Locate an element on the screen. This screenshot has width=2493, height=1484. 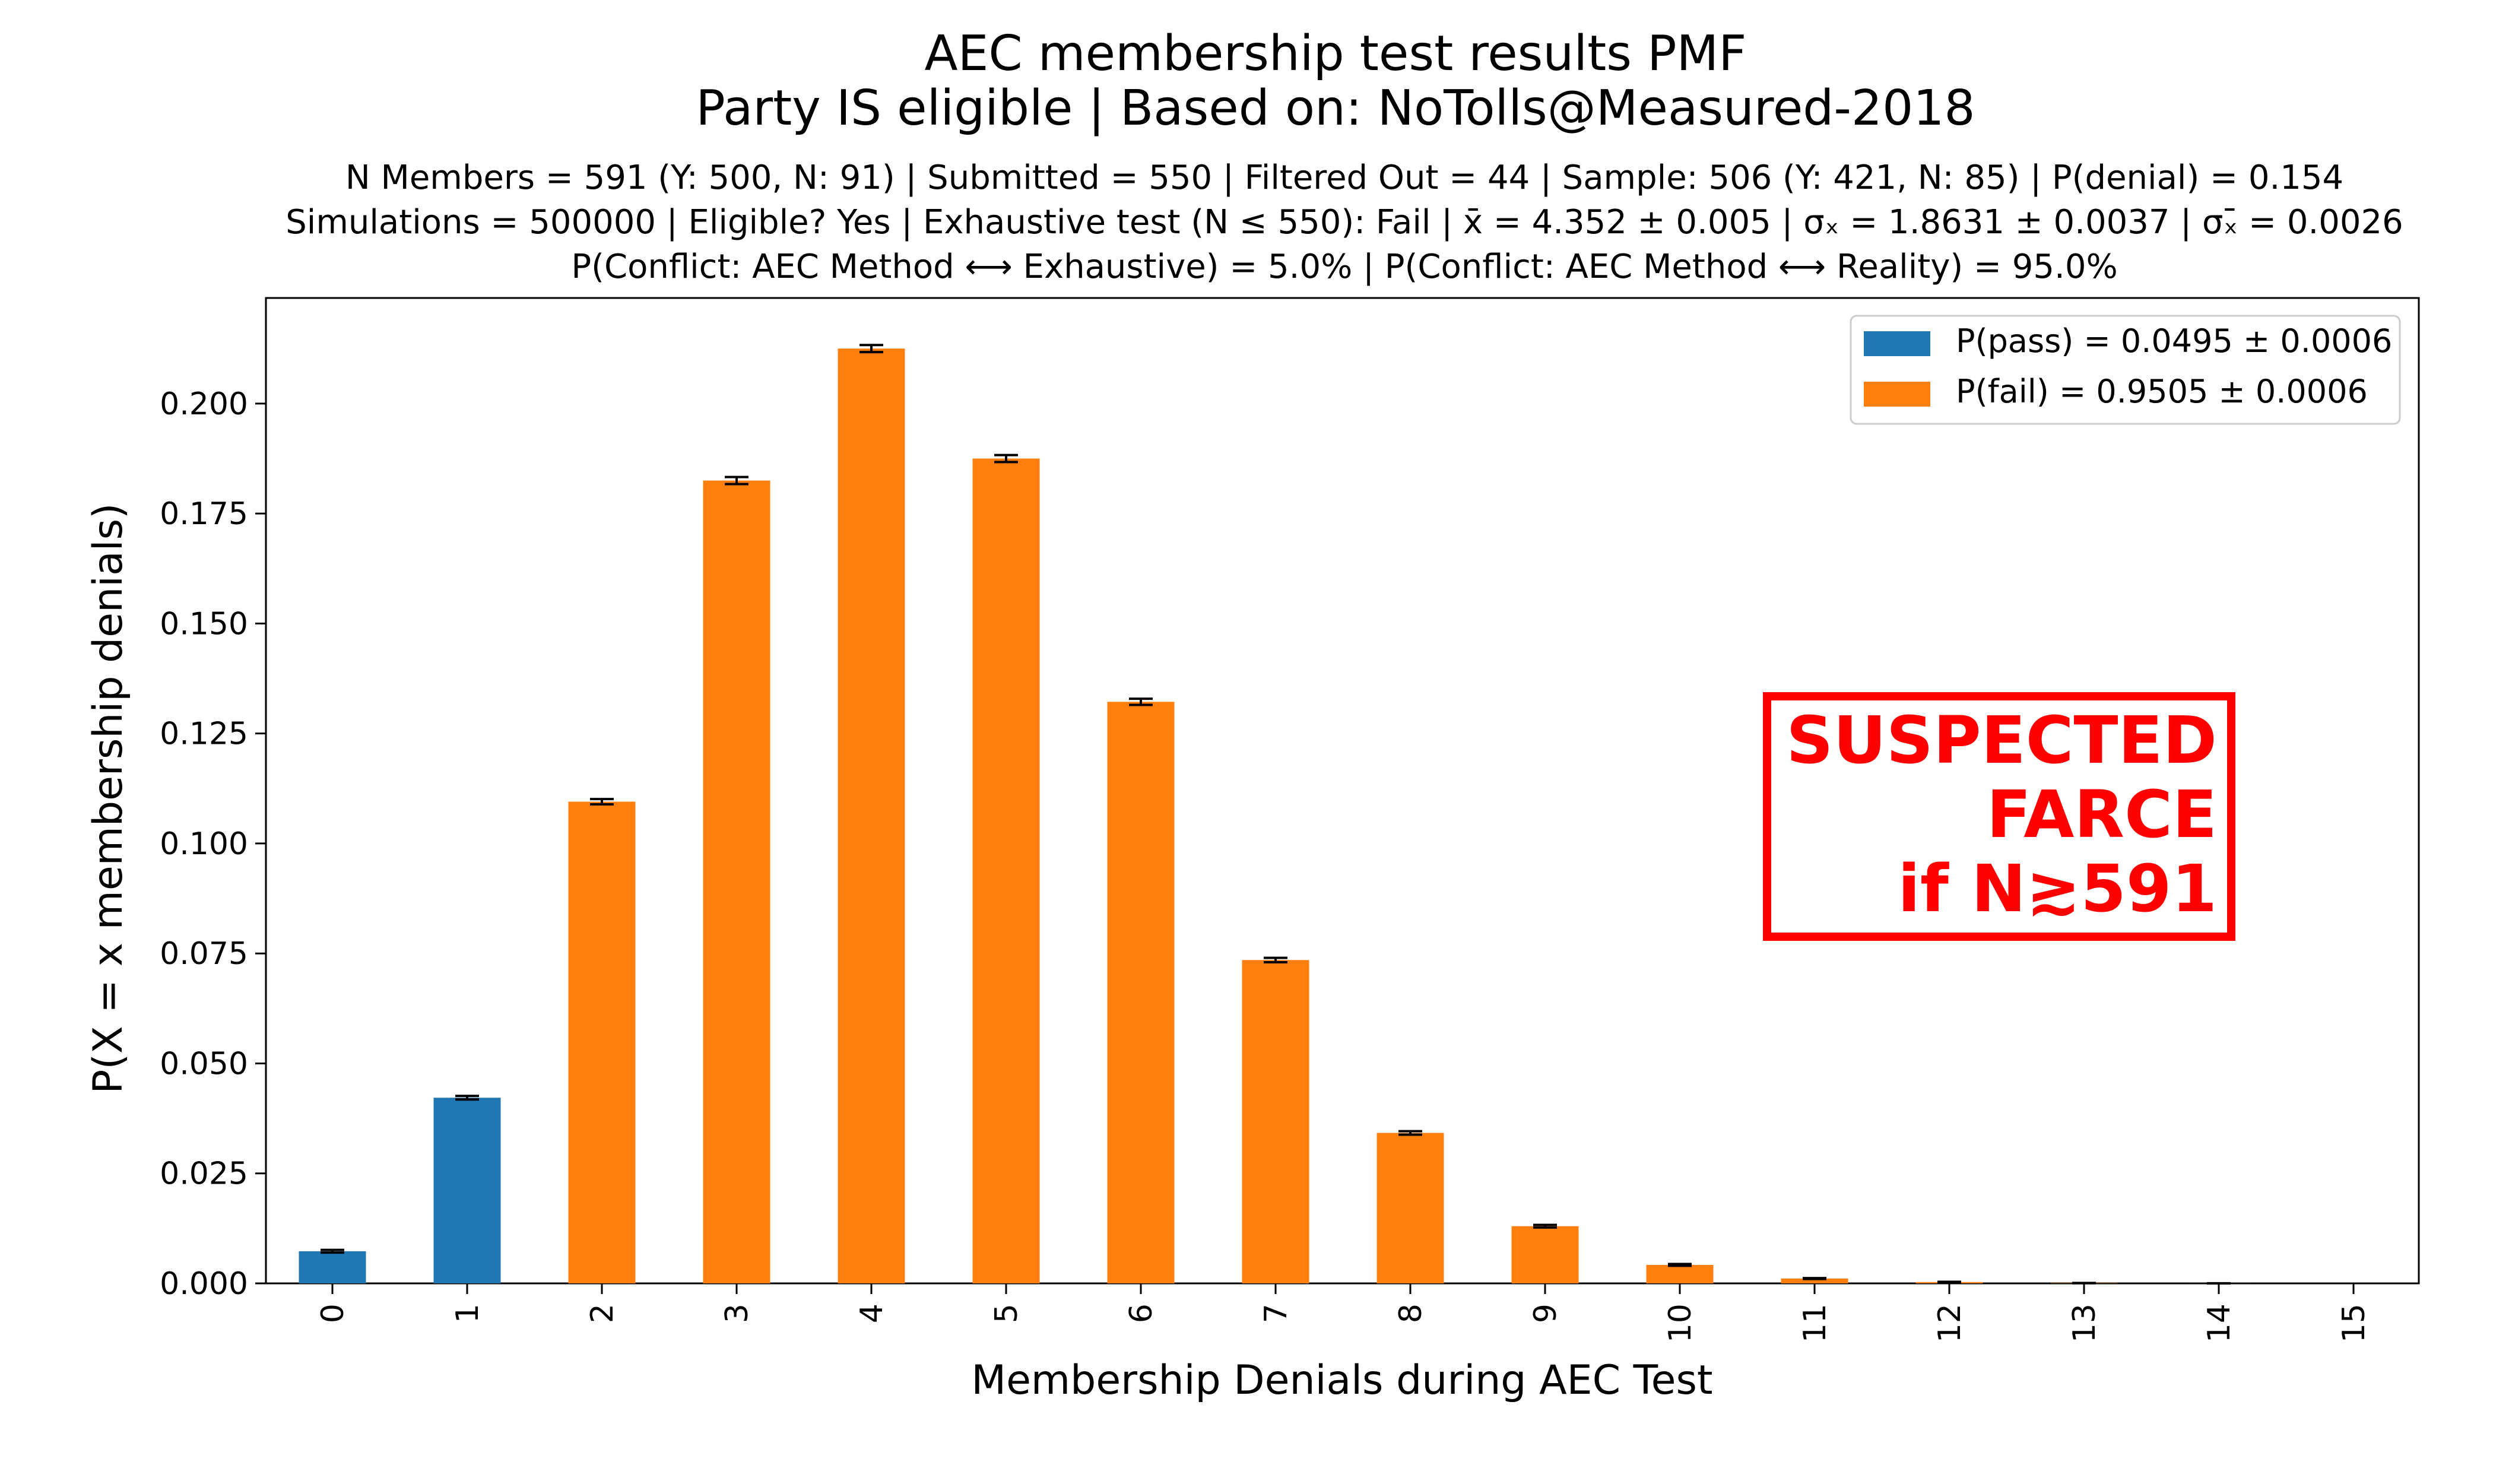
farce-annotation-line-1: SUSPECTED is located at coordinates (2001, 740).